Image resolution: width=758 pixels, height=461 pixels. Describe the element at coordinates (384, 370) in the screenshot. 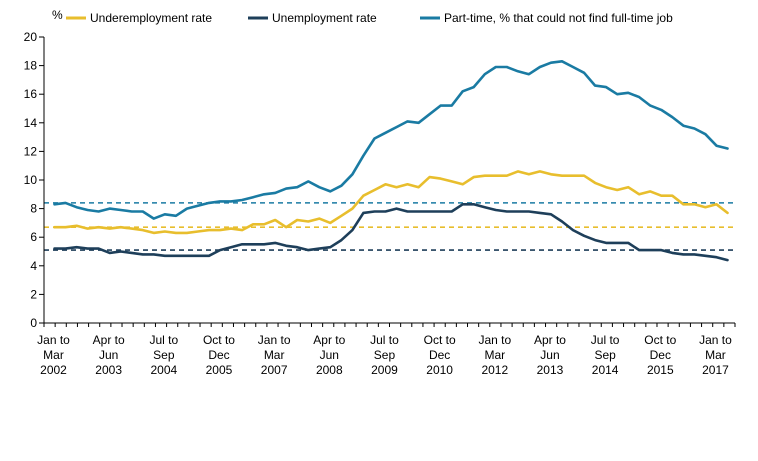

I see `x-tick-label: 2009` at that location.